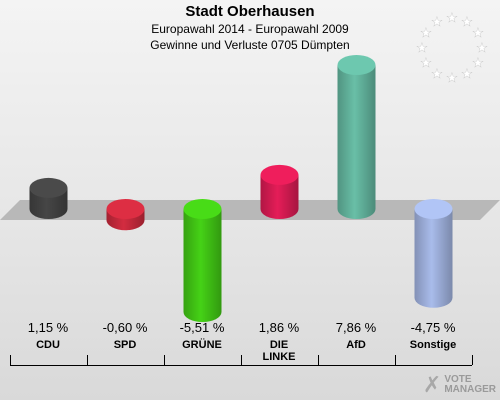 Image resolution: width=500 pixels, height=400 pixels. Describe the element at coordinates (125, 345) in the screenshot. I see `category-label: SPD` at that location.